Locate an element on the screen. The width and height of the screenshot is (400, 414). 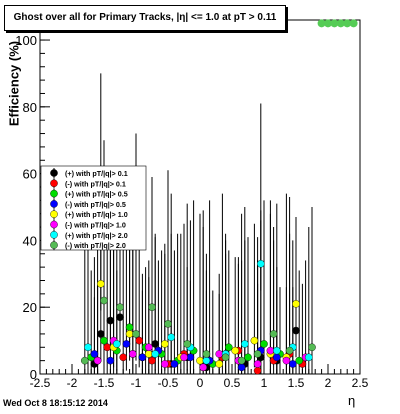
x-tick-label: 0.5 is located at coordinates (232, 383).